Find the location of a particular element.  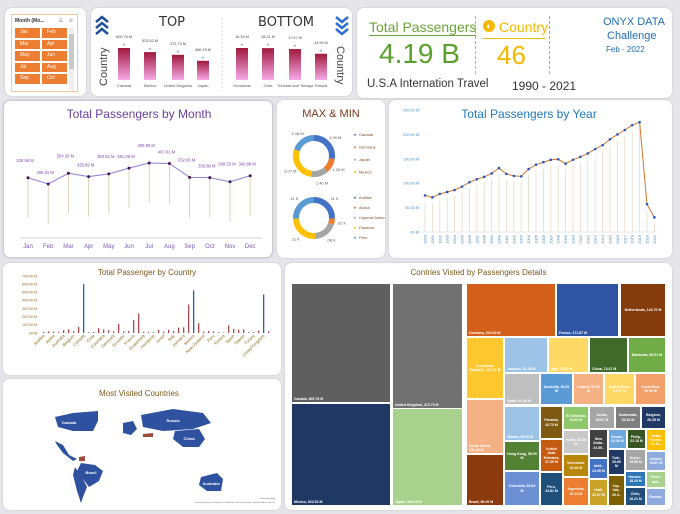

treemap-tile: Germany, 244.30 M is located at coordinates (511, 310).